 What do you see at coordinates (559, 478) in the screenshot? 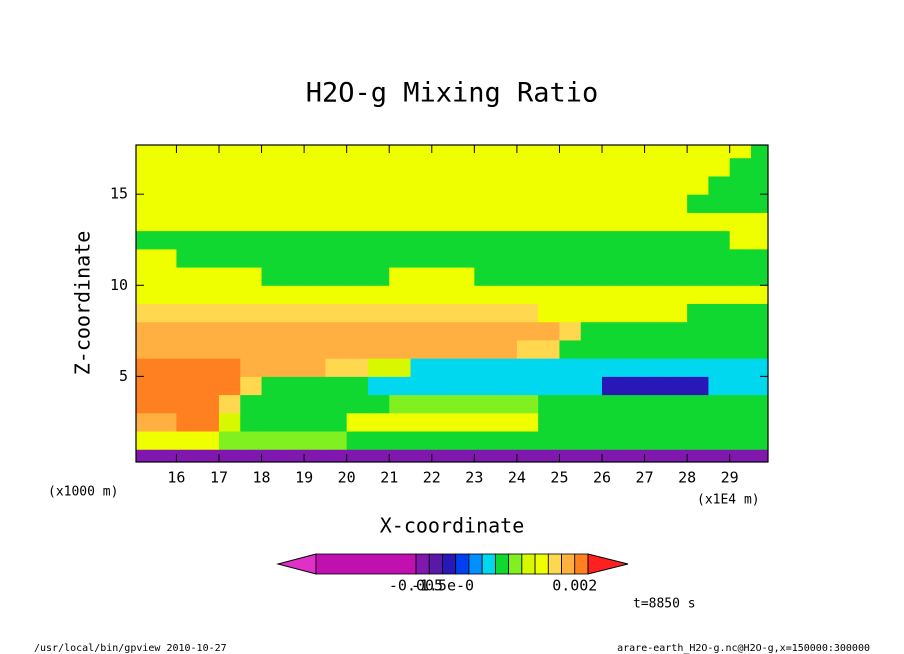
I see `x-tick-label: 25` at bounding box center [559, 478].